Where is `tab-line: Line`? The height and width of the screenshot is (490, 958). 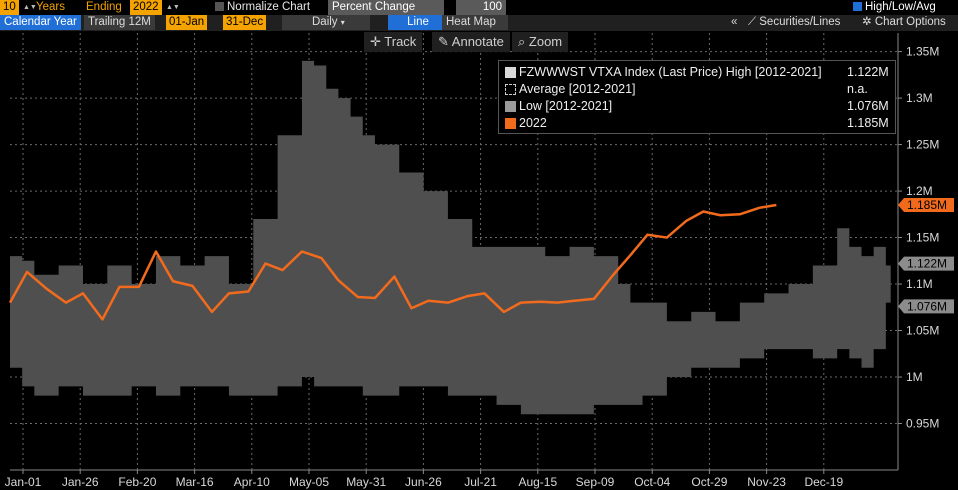
tab-line: Line is located at coordinates (418, 22).